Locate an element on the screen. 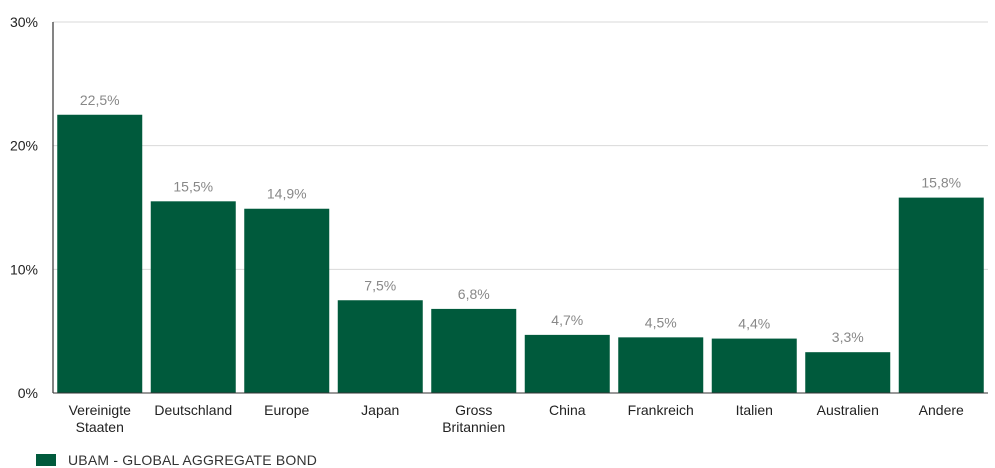  legend-label: UBAM - GLOBAL AGGREGATE BOND is located at coordinates (193, 460).